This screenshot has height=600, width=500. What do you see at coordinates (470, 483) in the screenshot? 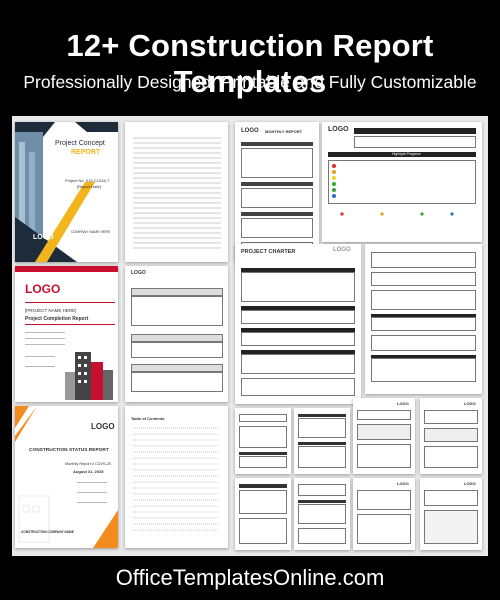
I see `thumb-h-logo: LOGO` at bounding box center [470, 483].